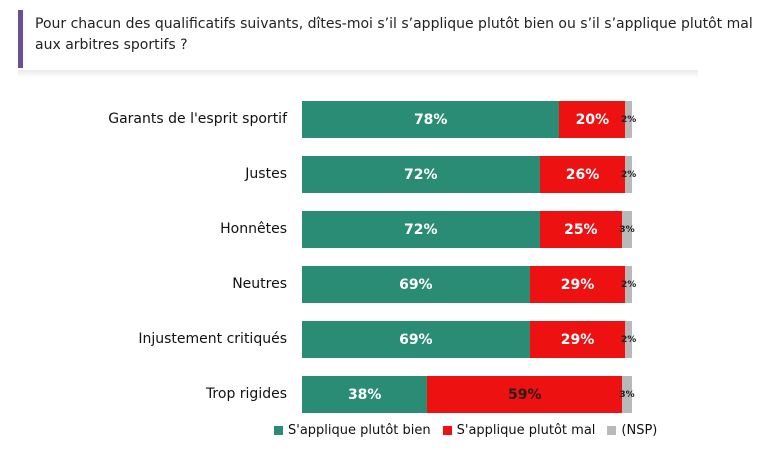  I want to click on data-label-mal: 25%, so click(581, 229).